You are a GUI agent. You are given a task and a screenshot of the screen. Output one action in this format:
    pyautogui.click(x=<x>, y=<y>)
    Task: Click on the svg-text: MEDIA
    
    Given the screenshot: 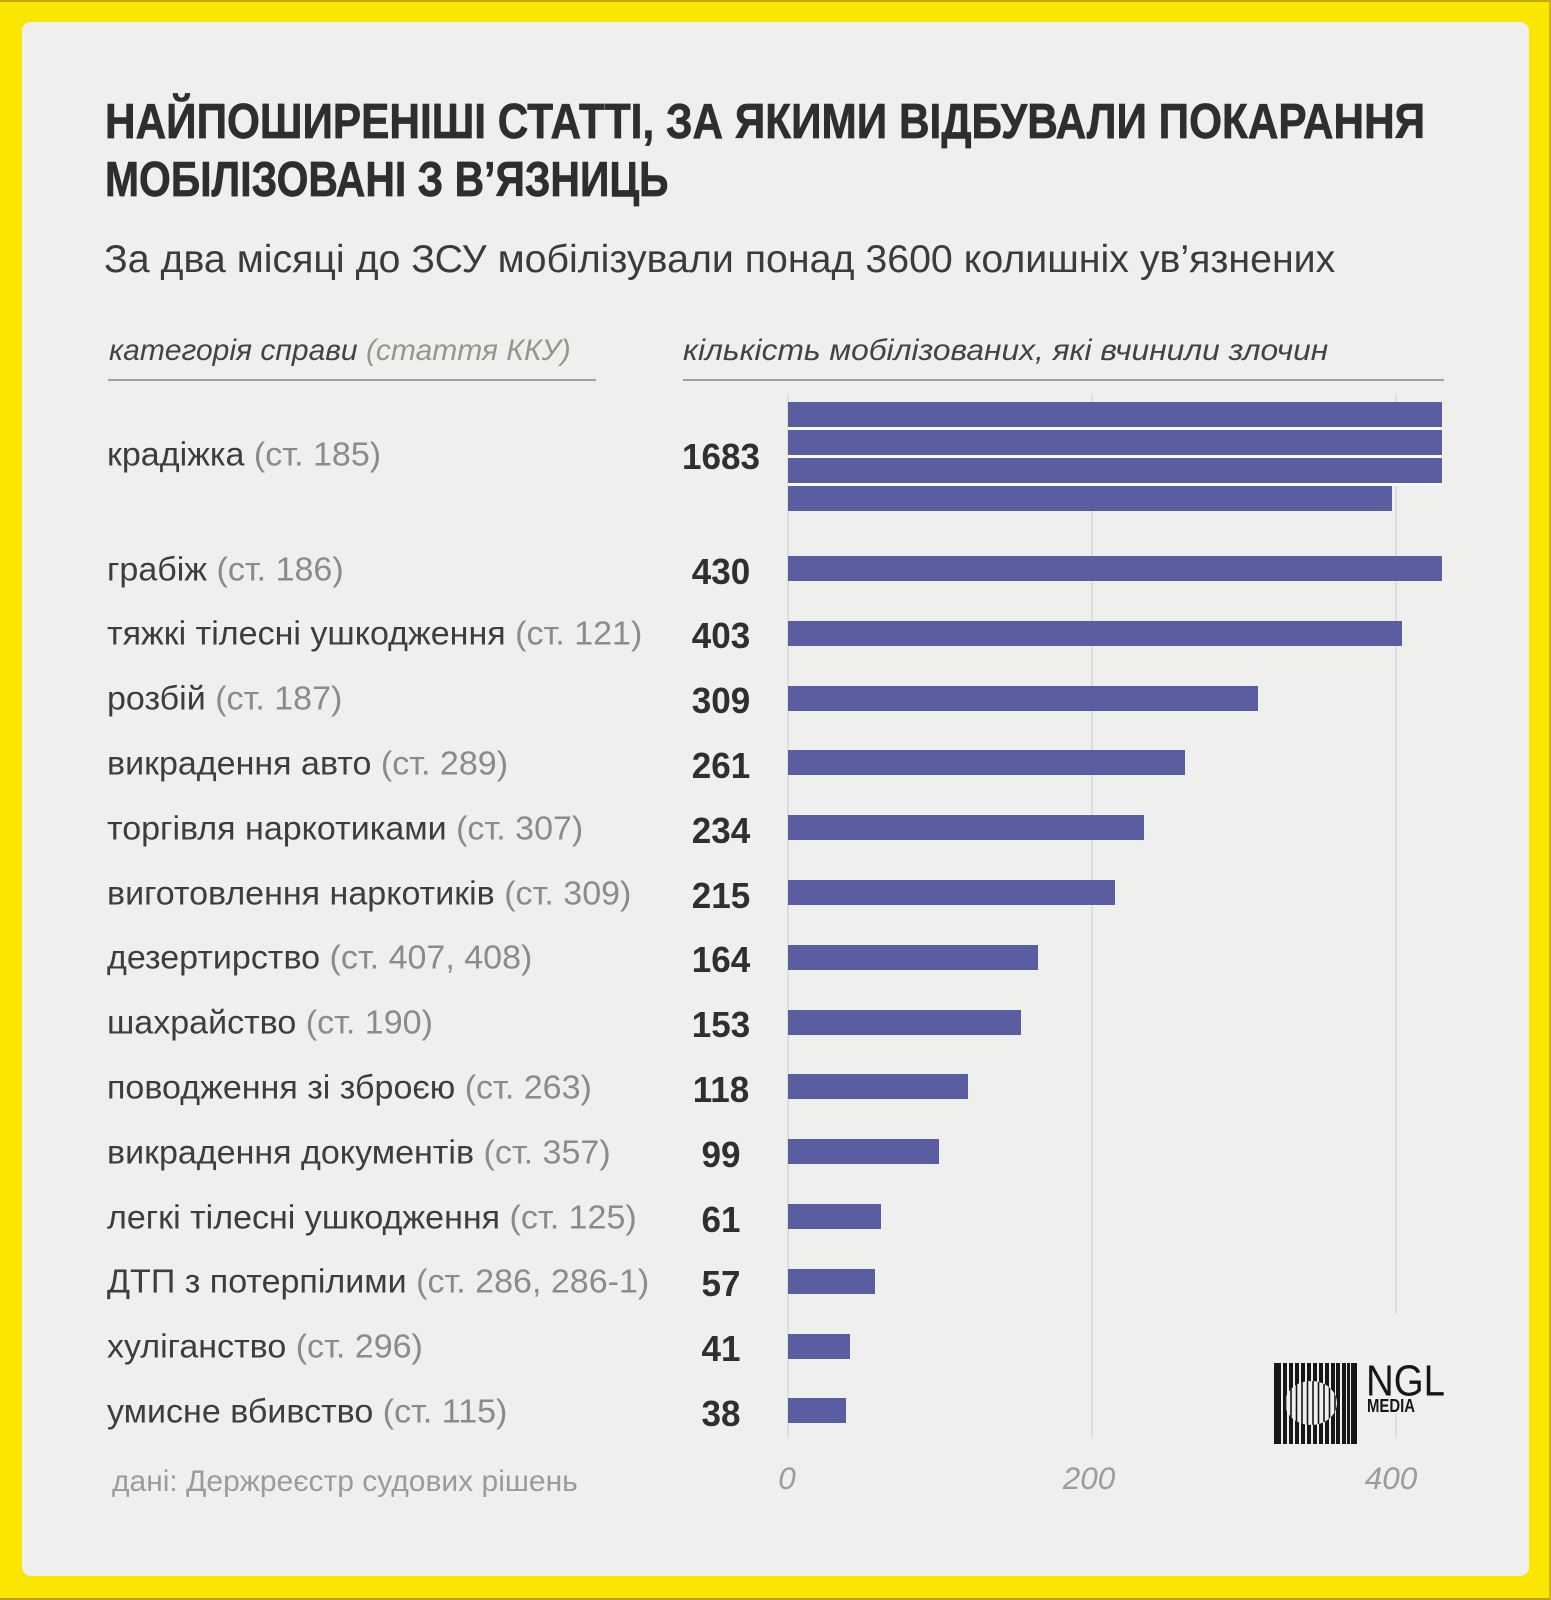 What is the action you would take?
    pyautogui.click(x=1391, y=1406)
    